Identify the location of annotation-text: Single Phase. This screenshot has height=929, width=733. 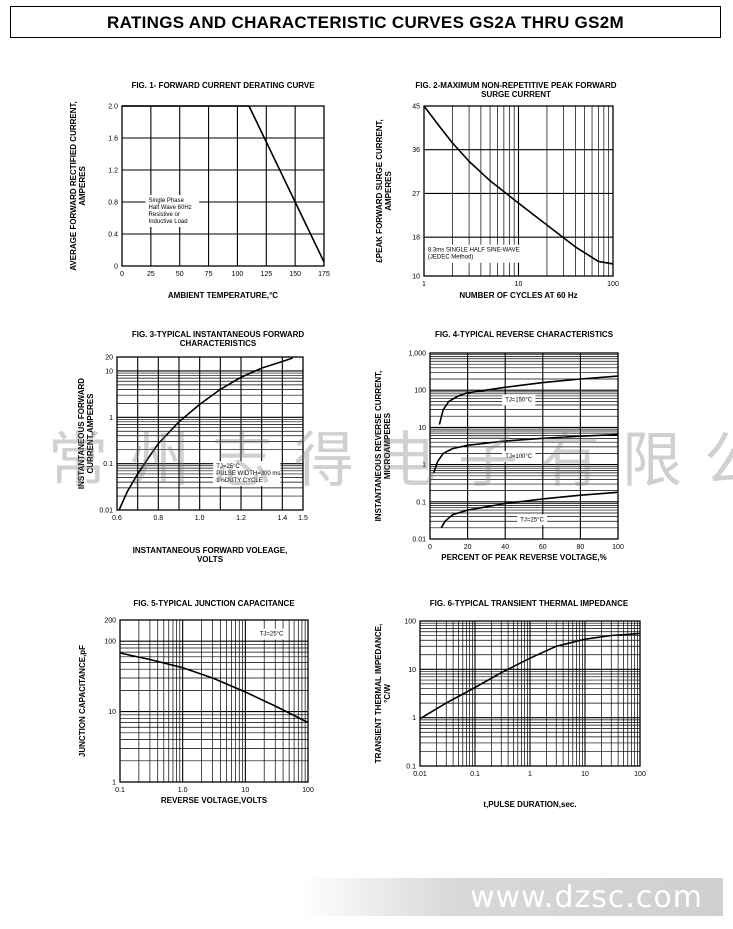
(167, 201).